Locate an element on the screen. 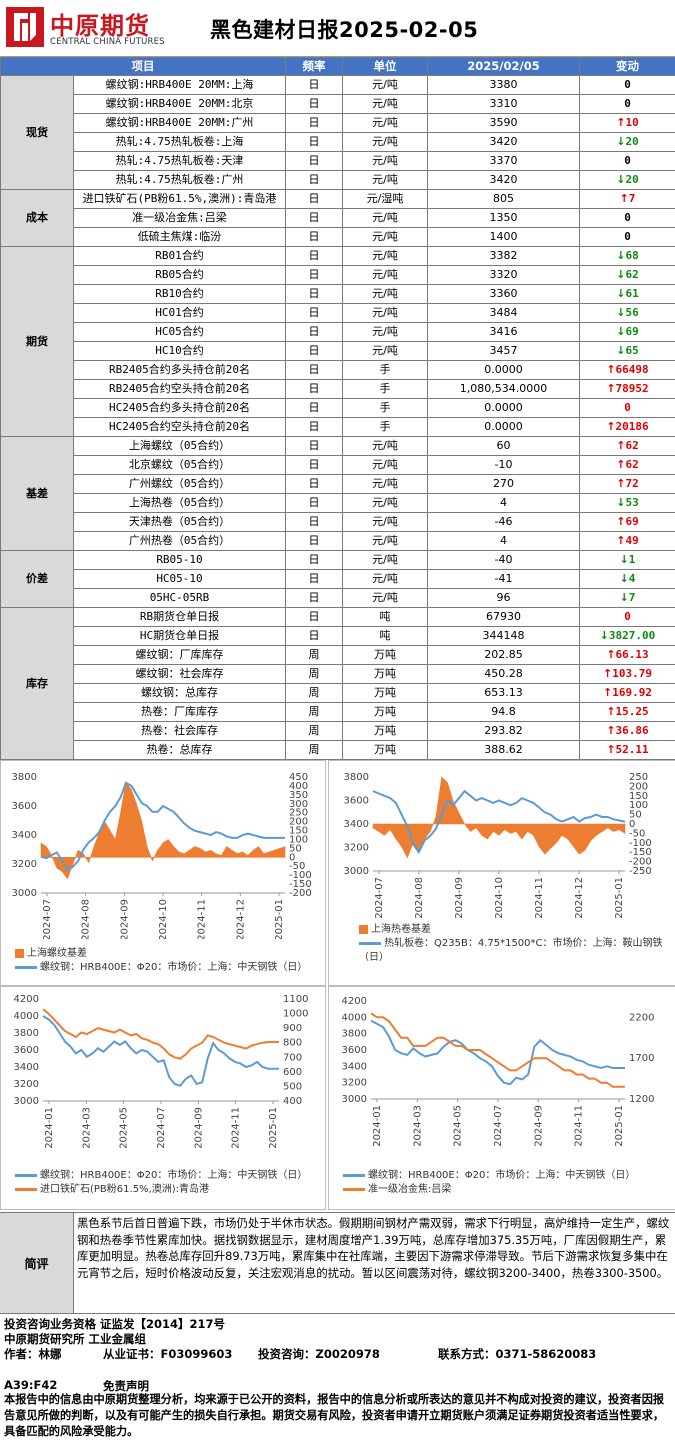 The height and width of the screenshot is (1445, 675). x-tick-label: 2024-11 is located at coordinates (539, 898).